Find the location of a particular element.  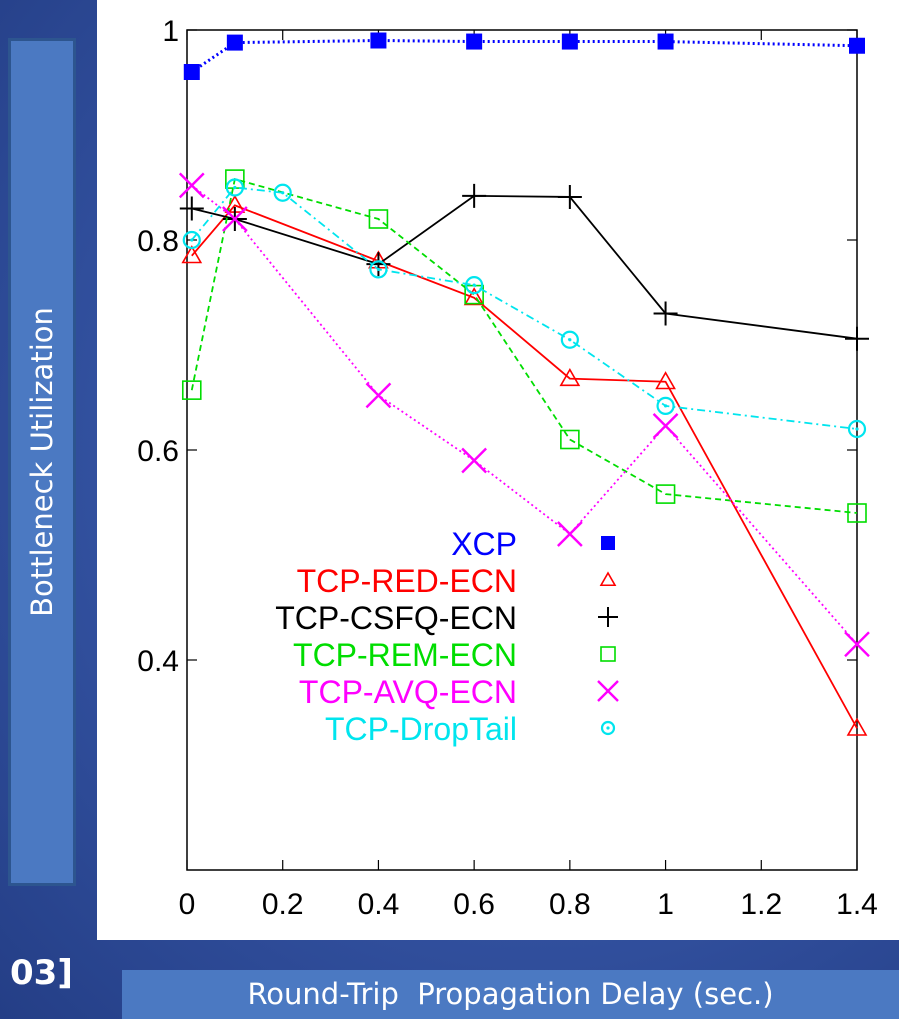

legend-marker-tcp-droptail is located at coordinates (608, 728).